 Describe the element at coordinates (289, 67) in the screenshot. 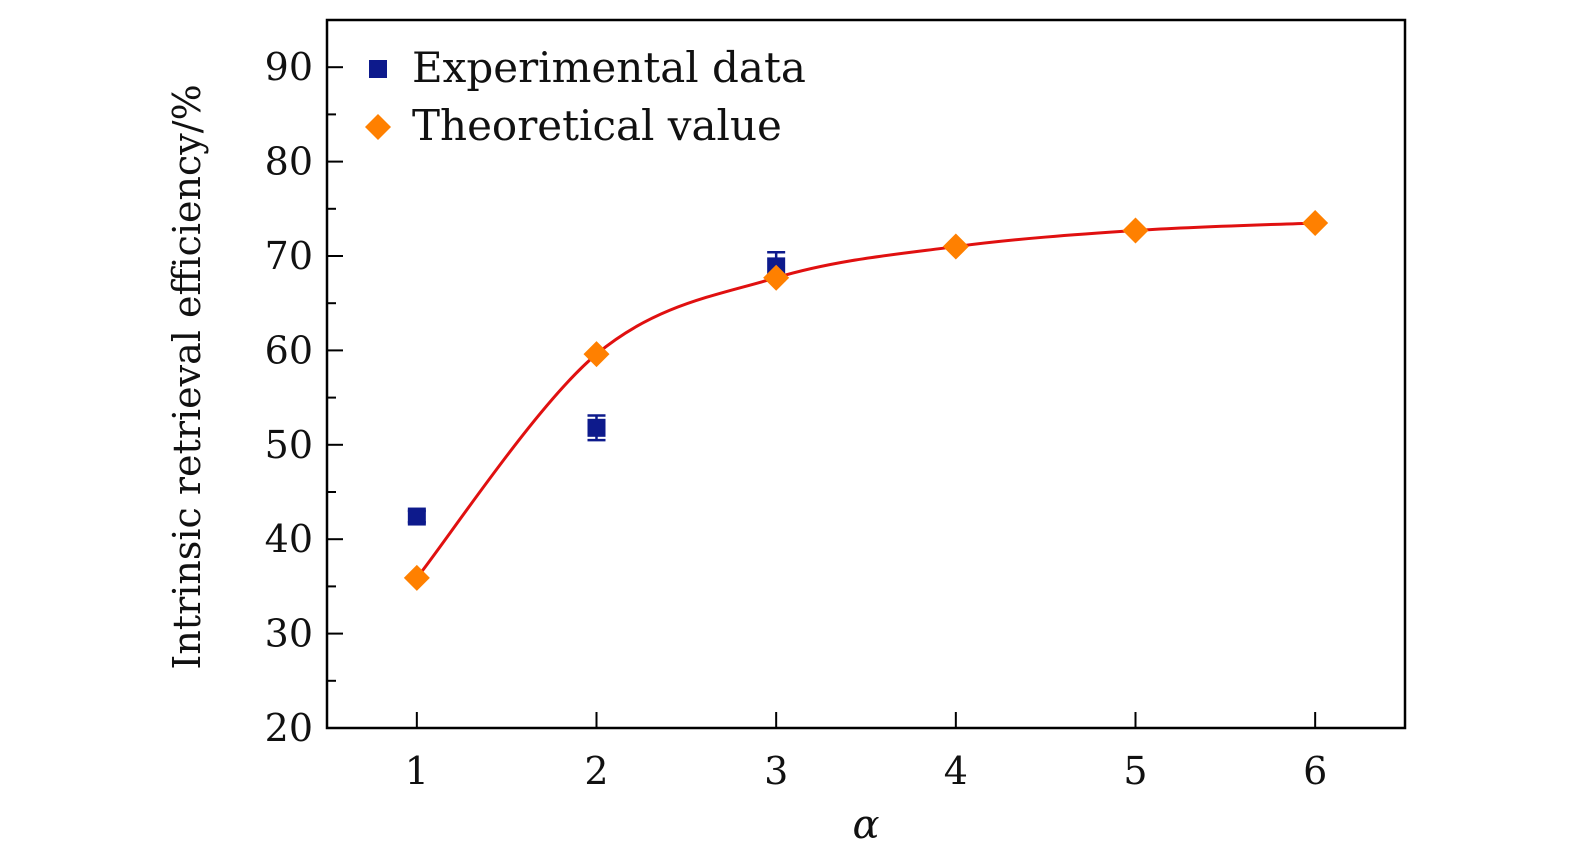

I see `y-tick-label: 90` at that location.